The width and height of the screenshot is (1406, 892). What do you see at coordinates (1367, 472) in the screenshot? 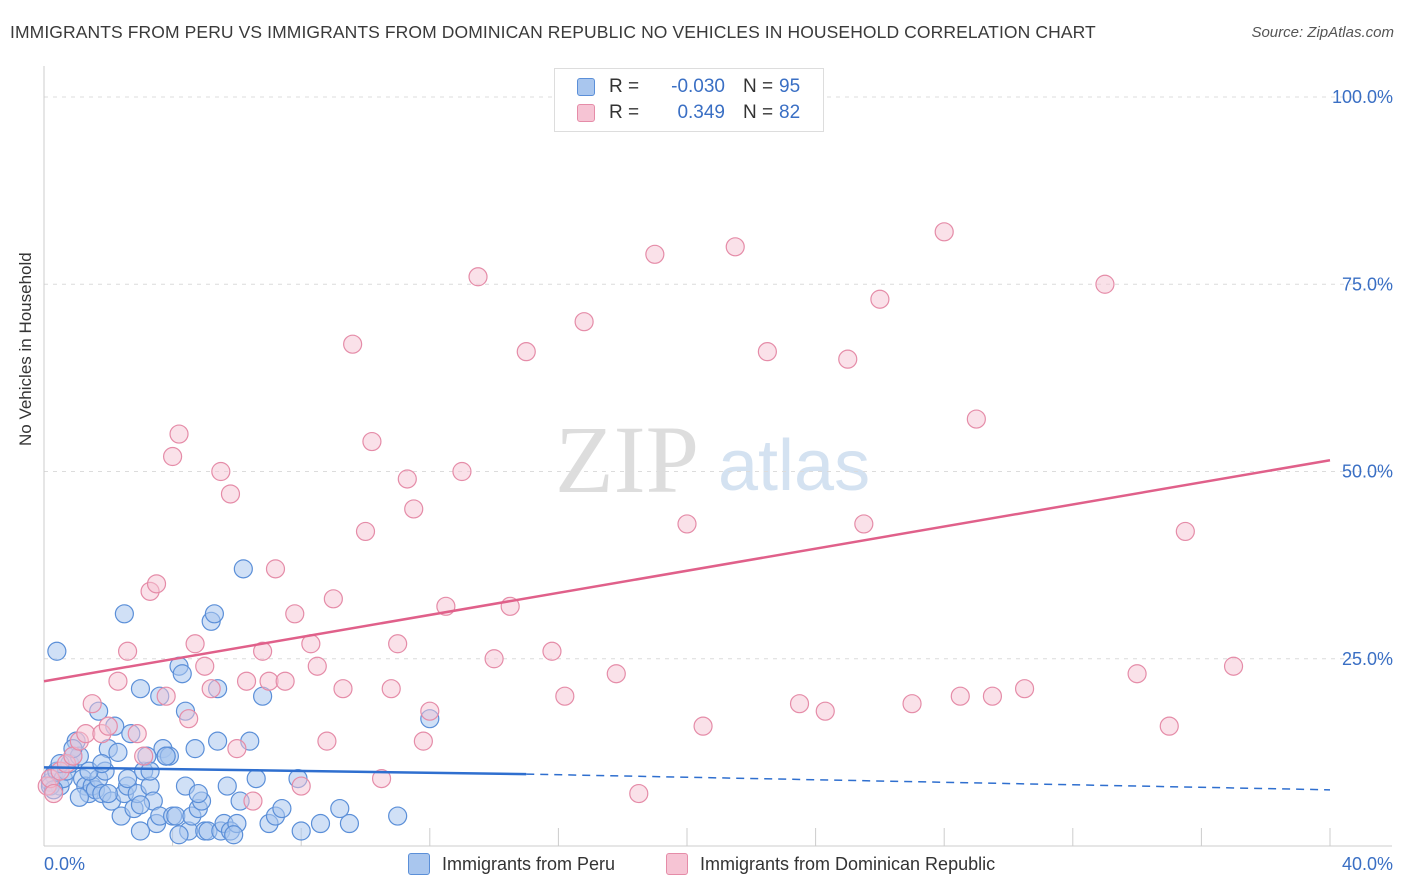
I see `y-tick-label: 50.0%` at bounding box center [1367, 472].